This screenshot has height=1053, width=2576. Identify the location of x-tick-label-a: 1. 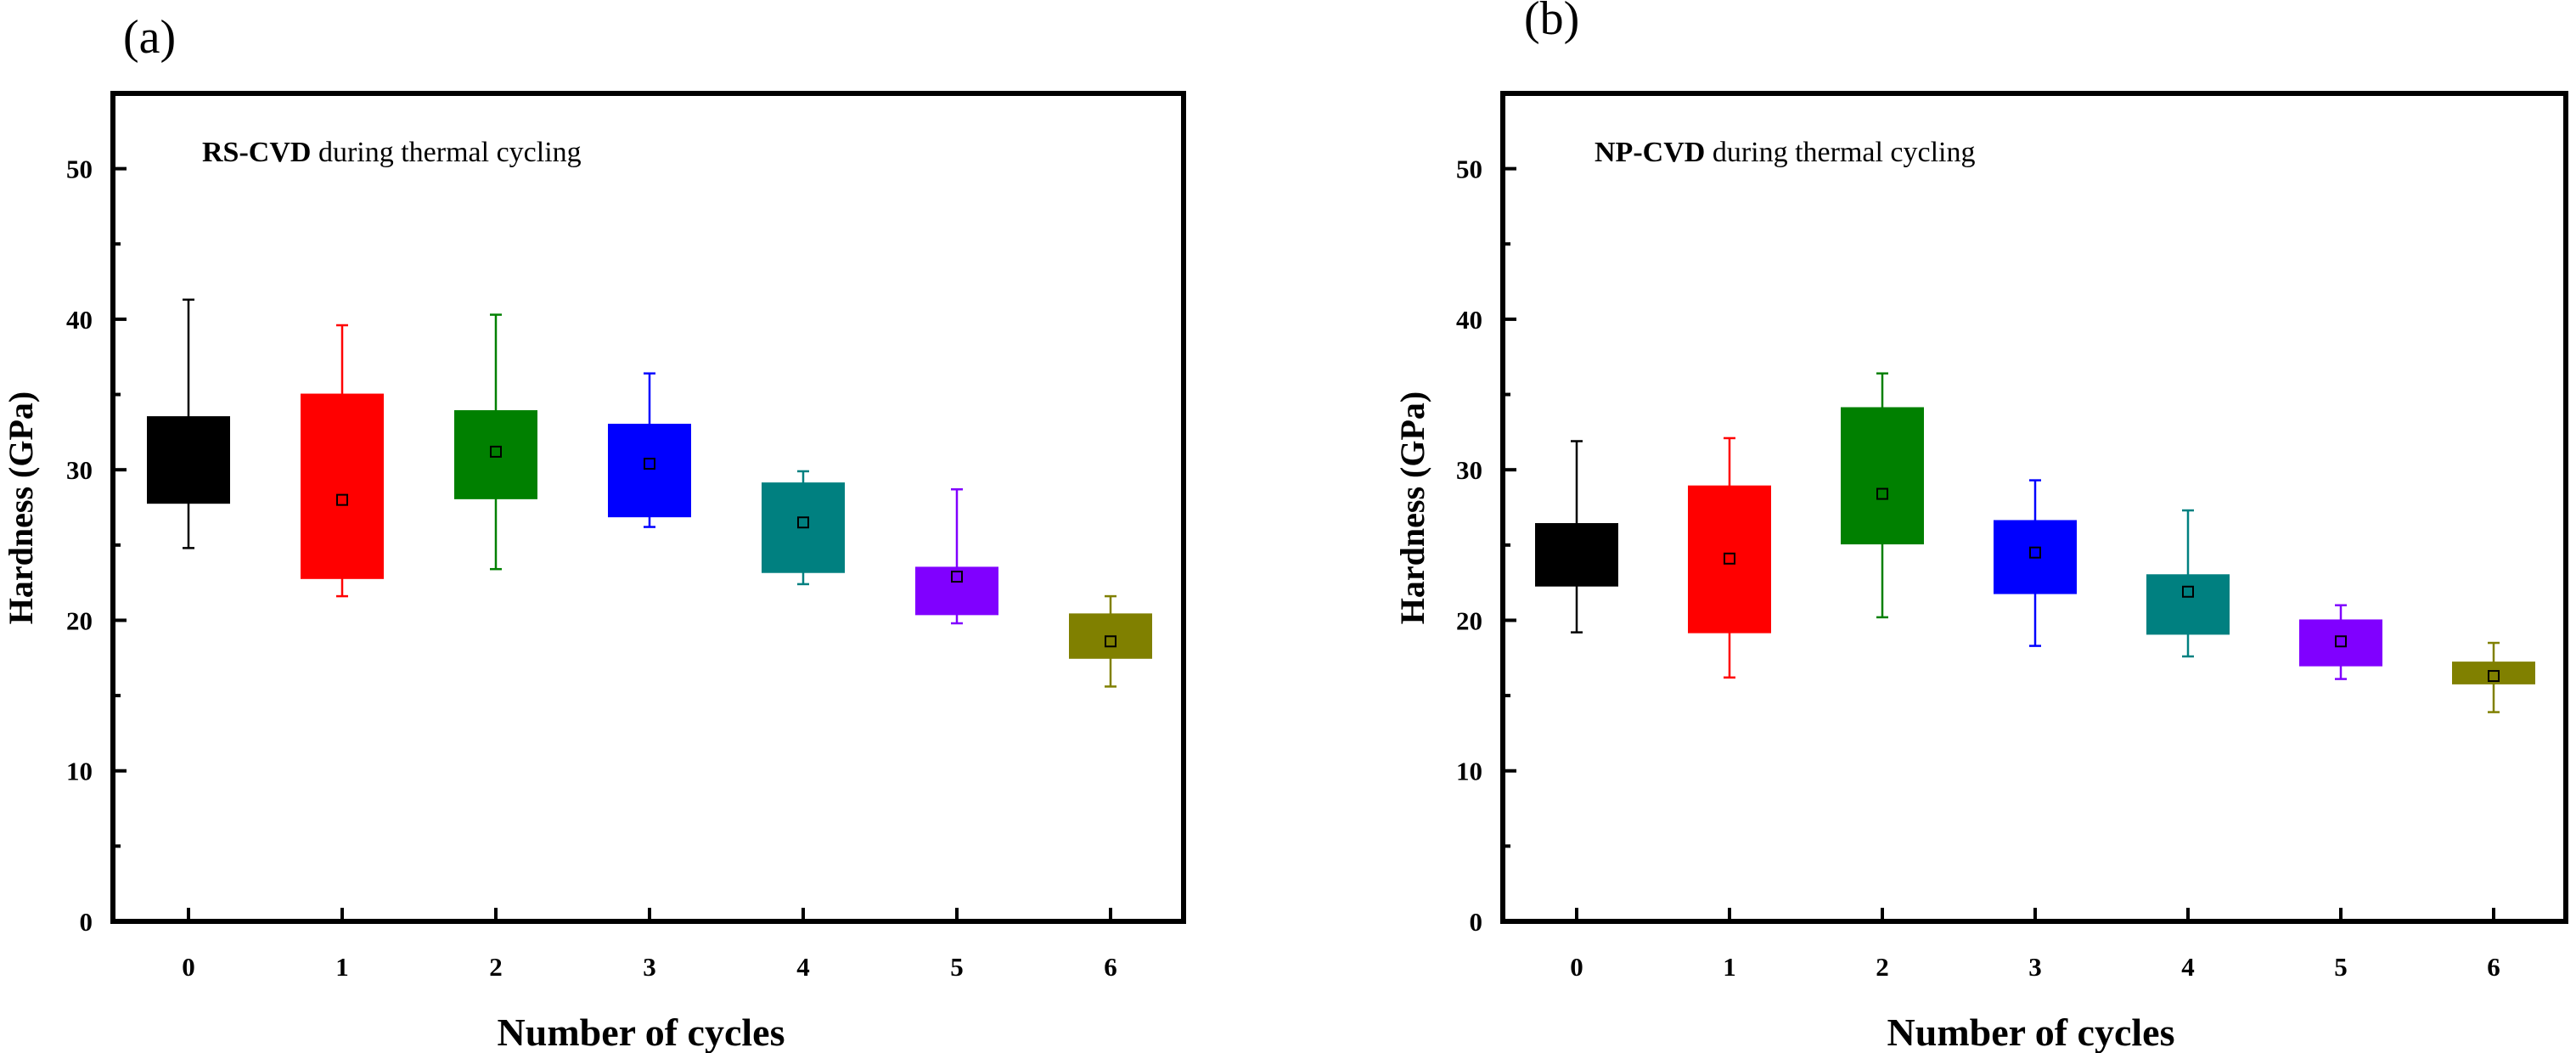
(342, 967).